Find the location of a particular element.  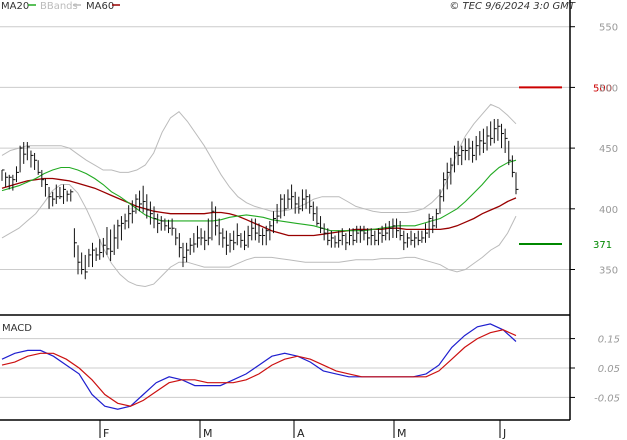

legend-ma20-label: MA20 is located at coordinates (15, 6).